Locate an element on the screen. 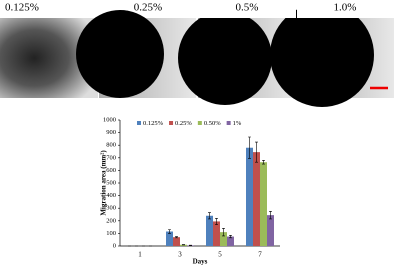 The width and height of the screenshot is (394, 275). x-tick-label: 1 is located at coordinates (140, 255).